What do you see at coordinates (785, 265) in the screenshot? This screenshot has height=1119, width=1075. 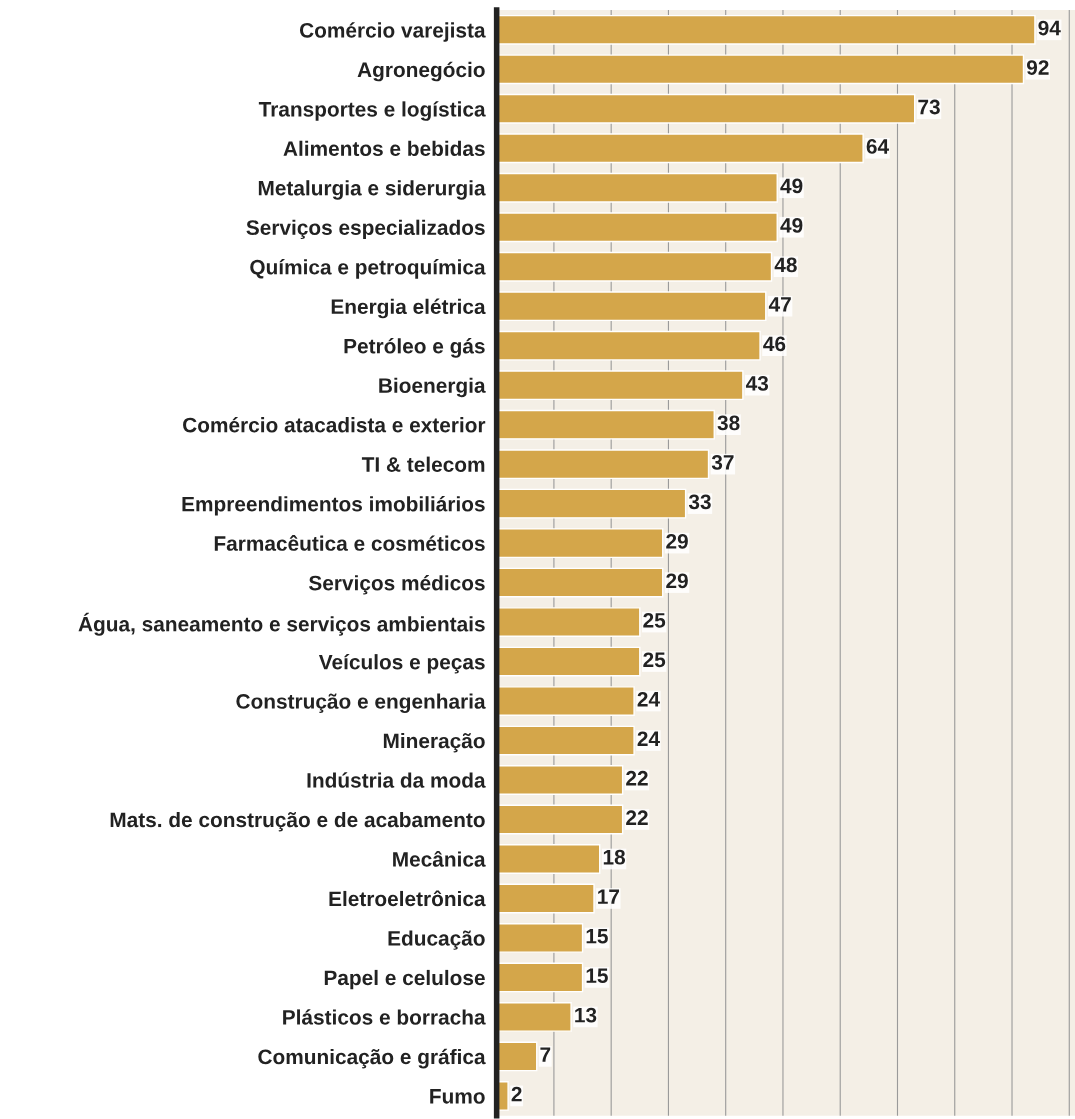 I see `data-label: 48` at bounding box center [785, 265].